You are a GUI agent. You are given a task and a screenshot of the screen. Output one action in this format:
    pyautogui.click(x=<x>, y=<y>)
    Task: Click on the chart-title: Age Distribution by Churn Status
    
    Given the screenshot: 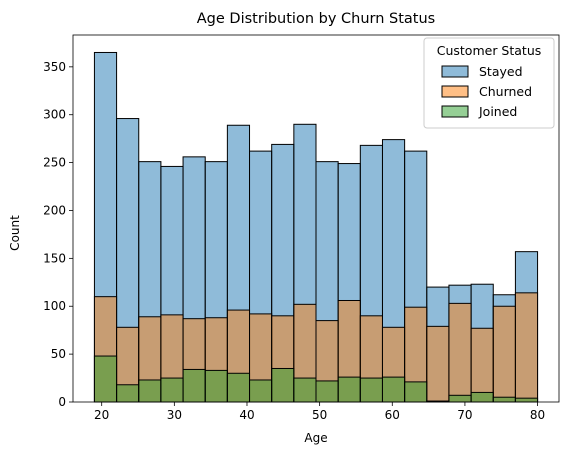 What is the action you would take?
    pyautogui.click(x=316, y=19)
    